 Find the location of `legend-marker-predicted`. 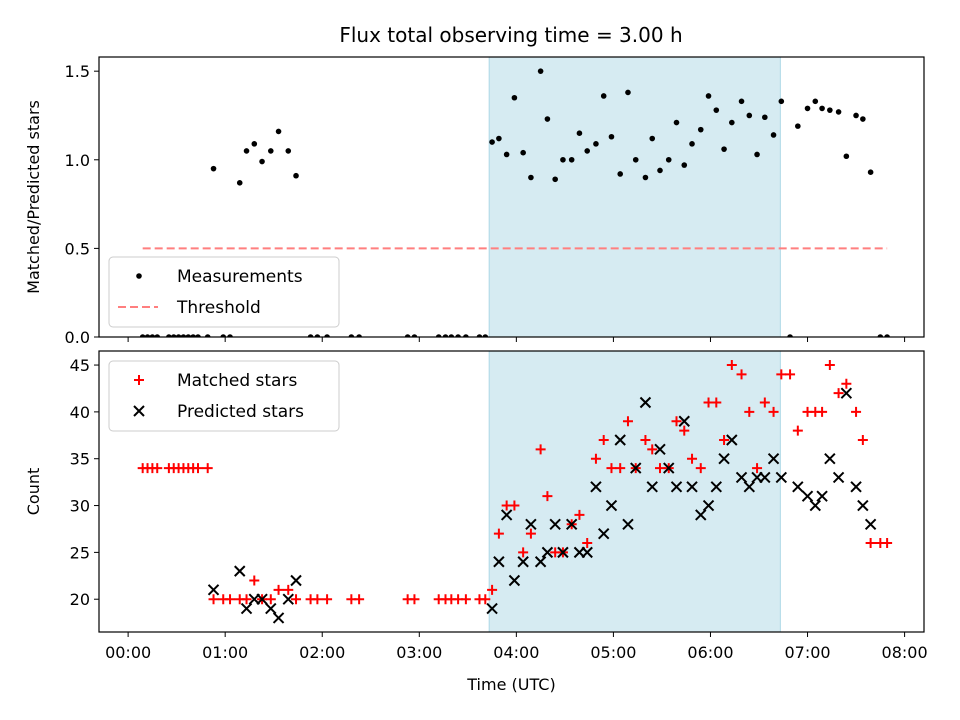

legend-marker-predicted is located at coordinates (139, 411).